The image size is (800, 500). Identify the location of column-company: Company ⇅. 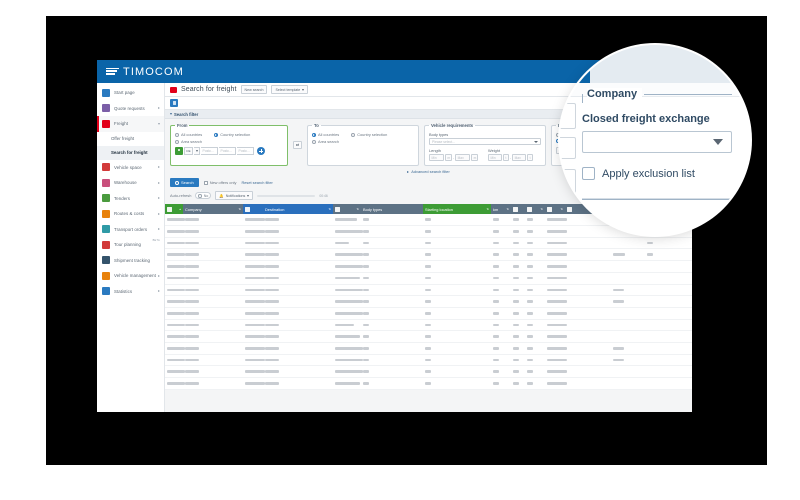
(213, 209).